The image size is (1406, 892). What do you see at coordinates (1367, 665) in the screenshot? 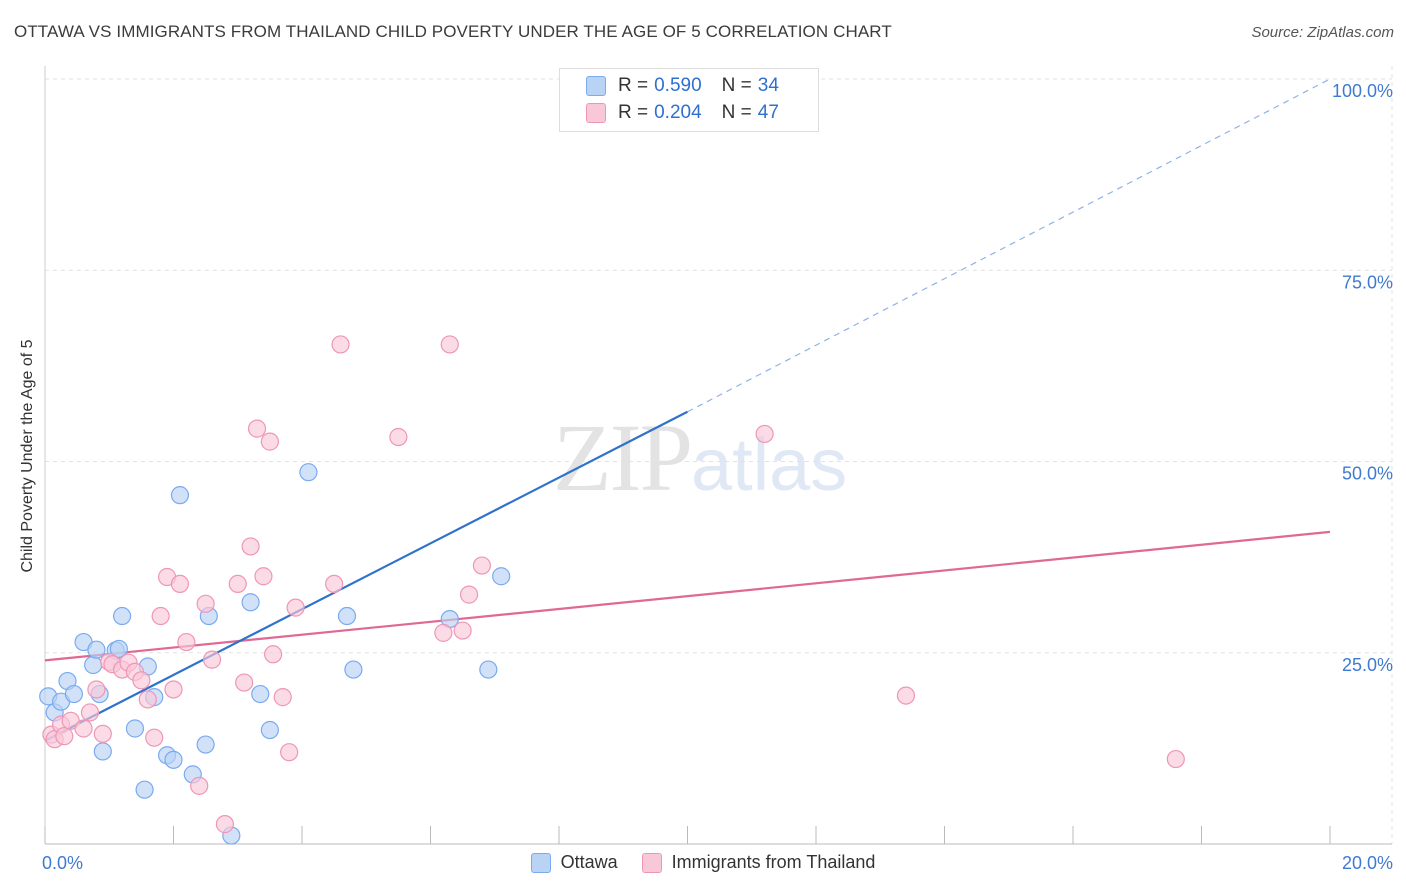
I see `y-tick-label: 25.0%` at bounding box center [1367, 665].